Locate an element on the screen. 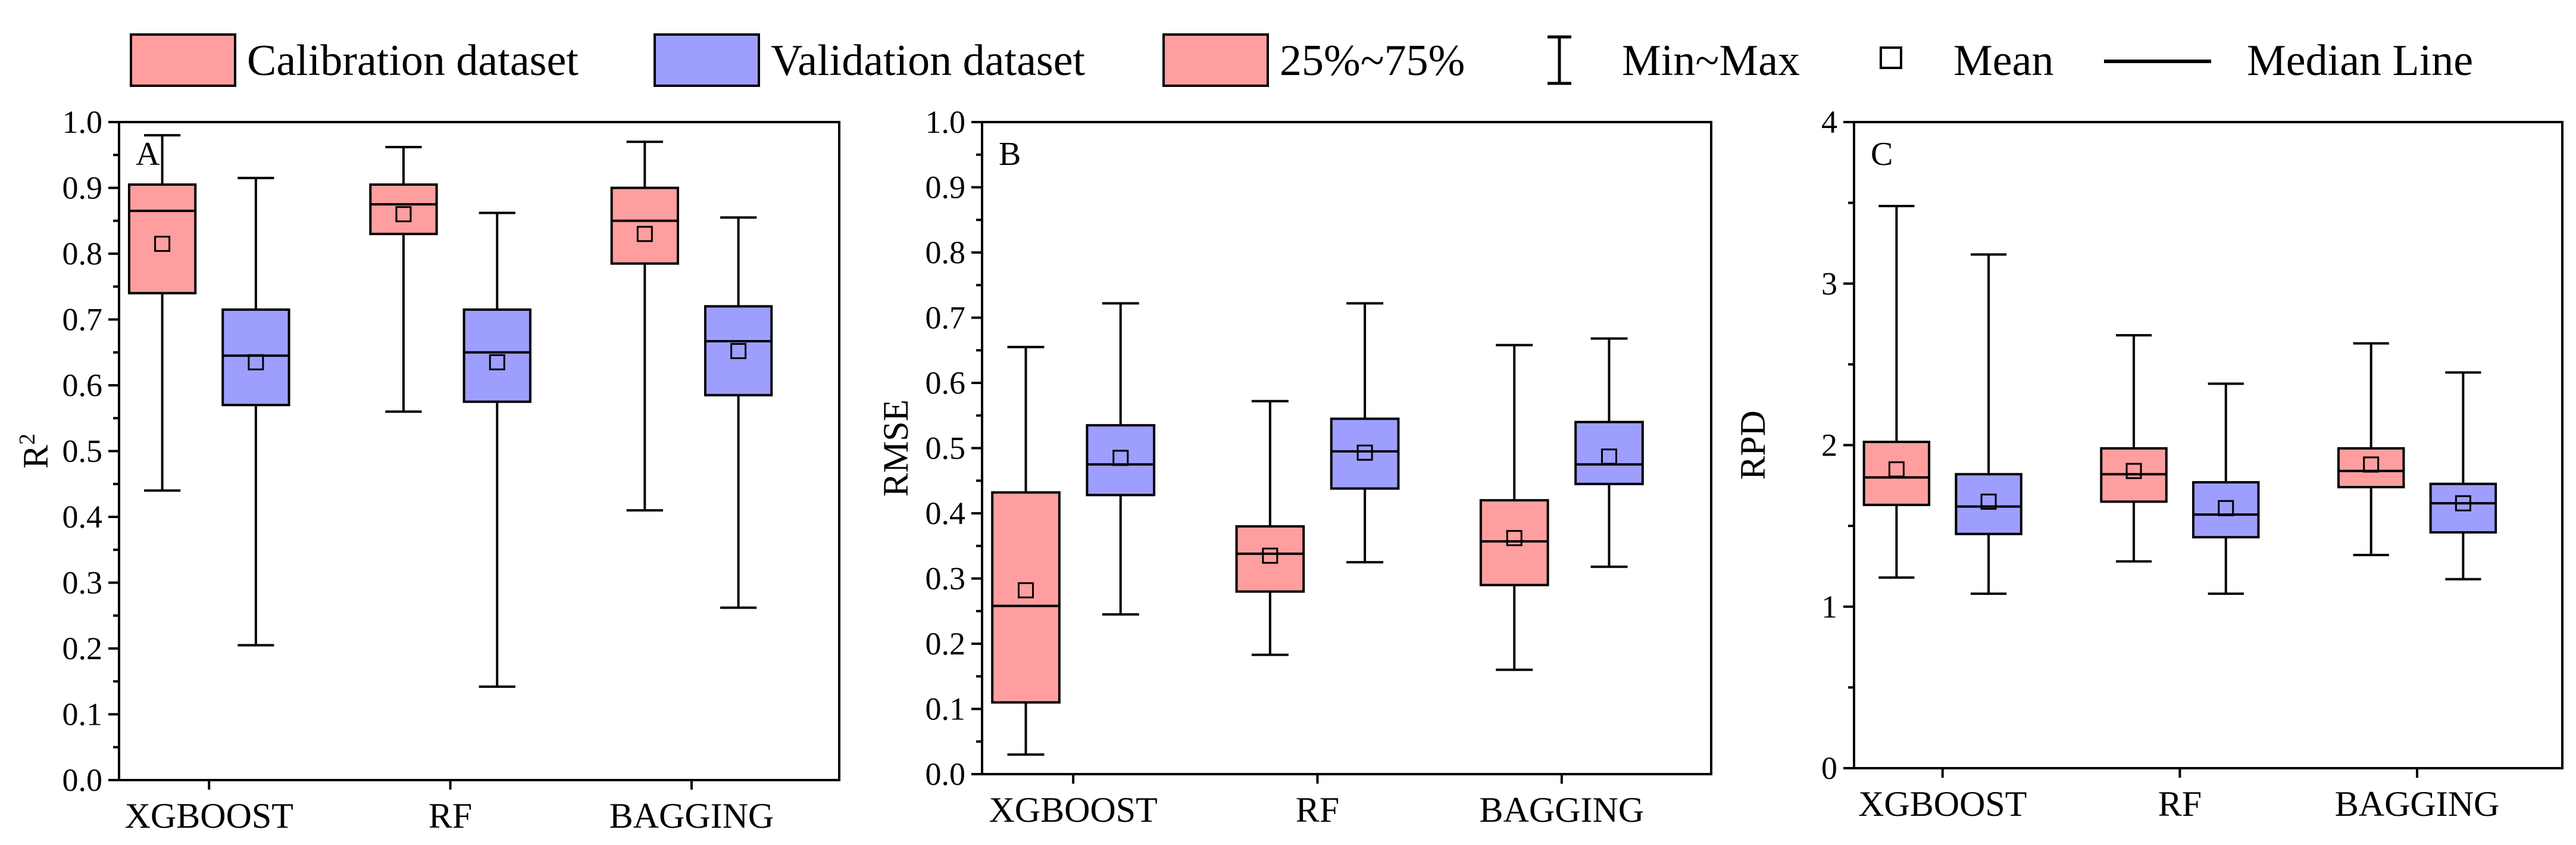  y-tick-label: 4 is located at coordinates (1829, 122).